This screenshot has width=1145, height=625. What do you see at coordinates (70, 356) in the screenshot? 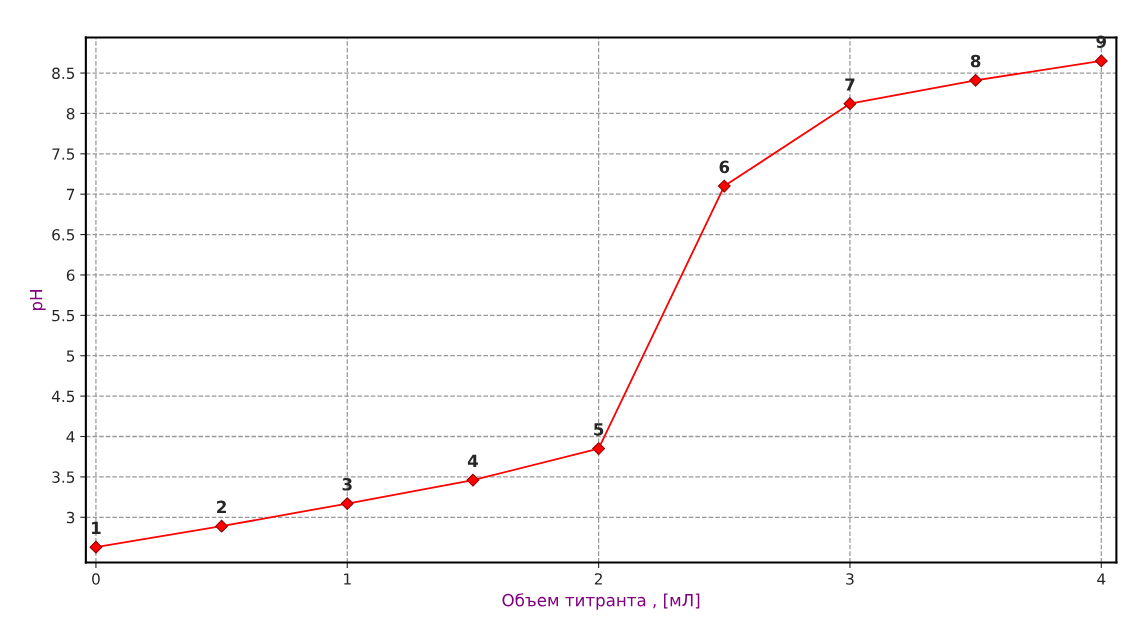
I see `y-tick-label: 5` at bounding box center [70, 356].